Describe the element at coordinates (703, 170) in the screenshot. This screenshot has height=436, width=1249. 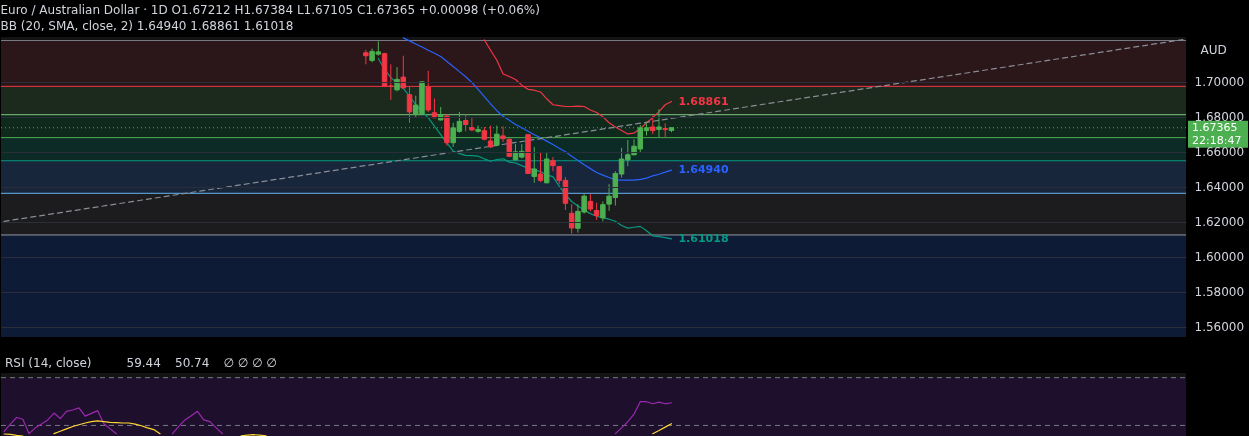
I see `data-label: 1.64940` at that location.